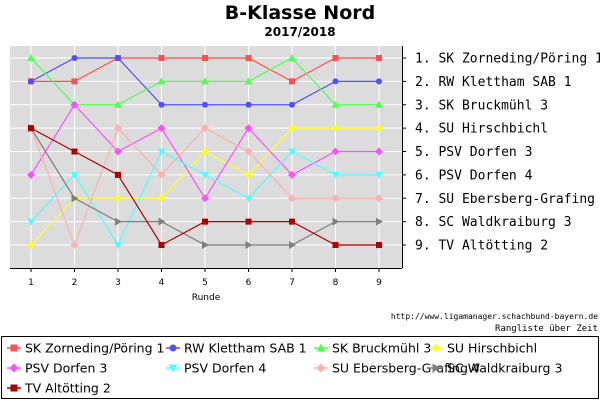 This screenshot has width=600, height=400. I want to click on x-tick-label: 3, so click(118, 283).